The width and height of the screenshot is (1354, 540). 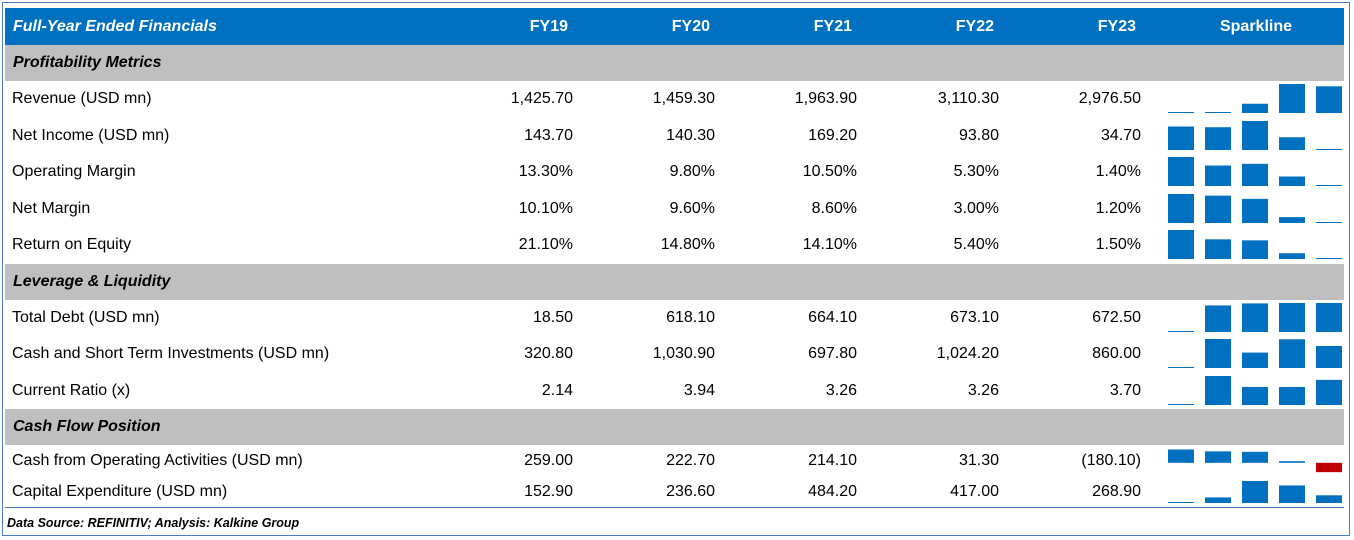 I want to click on row-label: Current Ratio (x), so click(x=71, y=390).